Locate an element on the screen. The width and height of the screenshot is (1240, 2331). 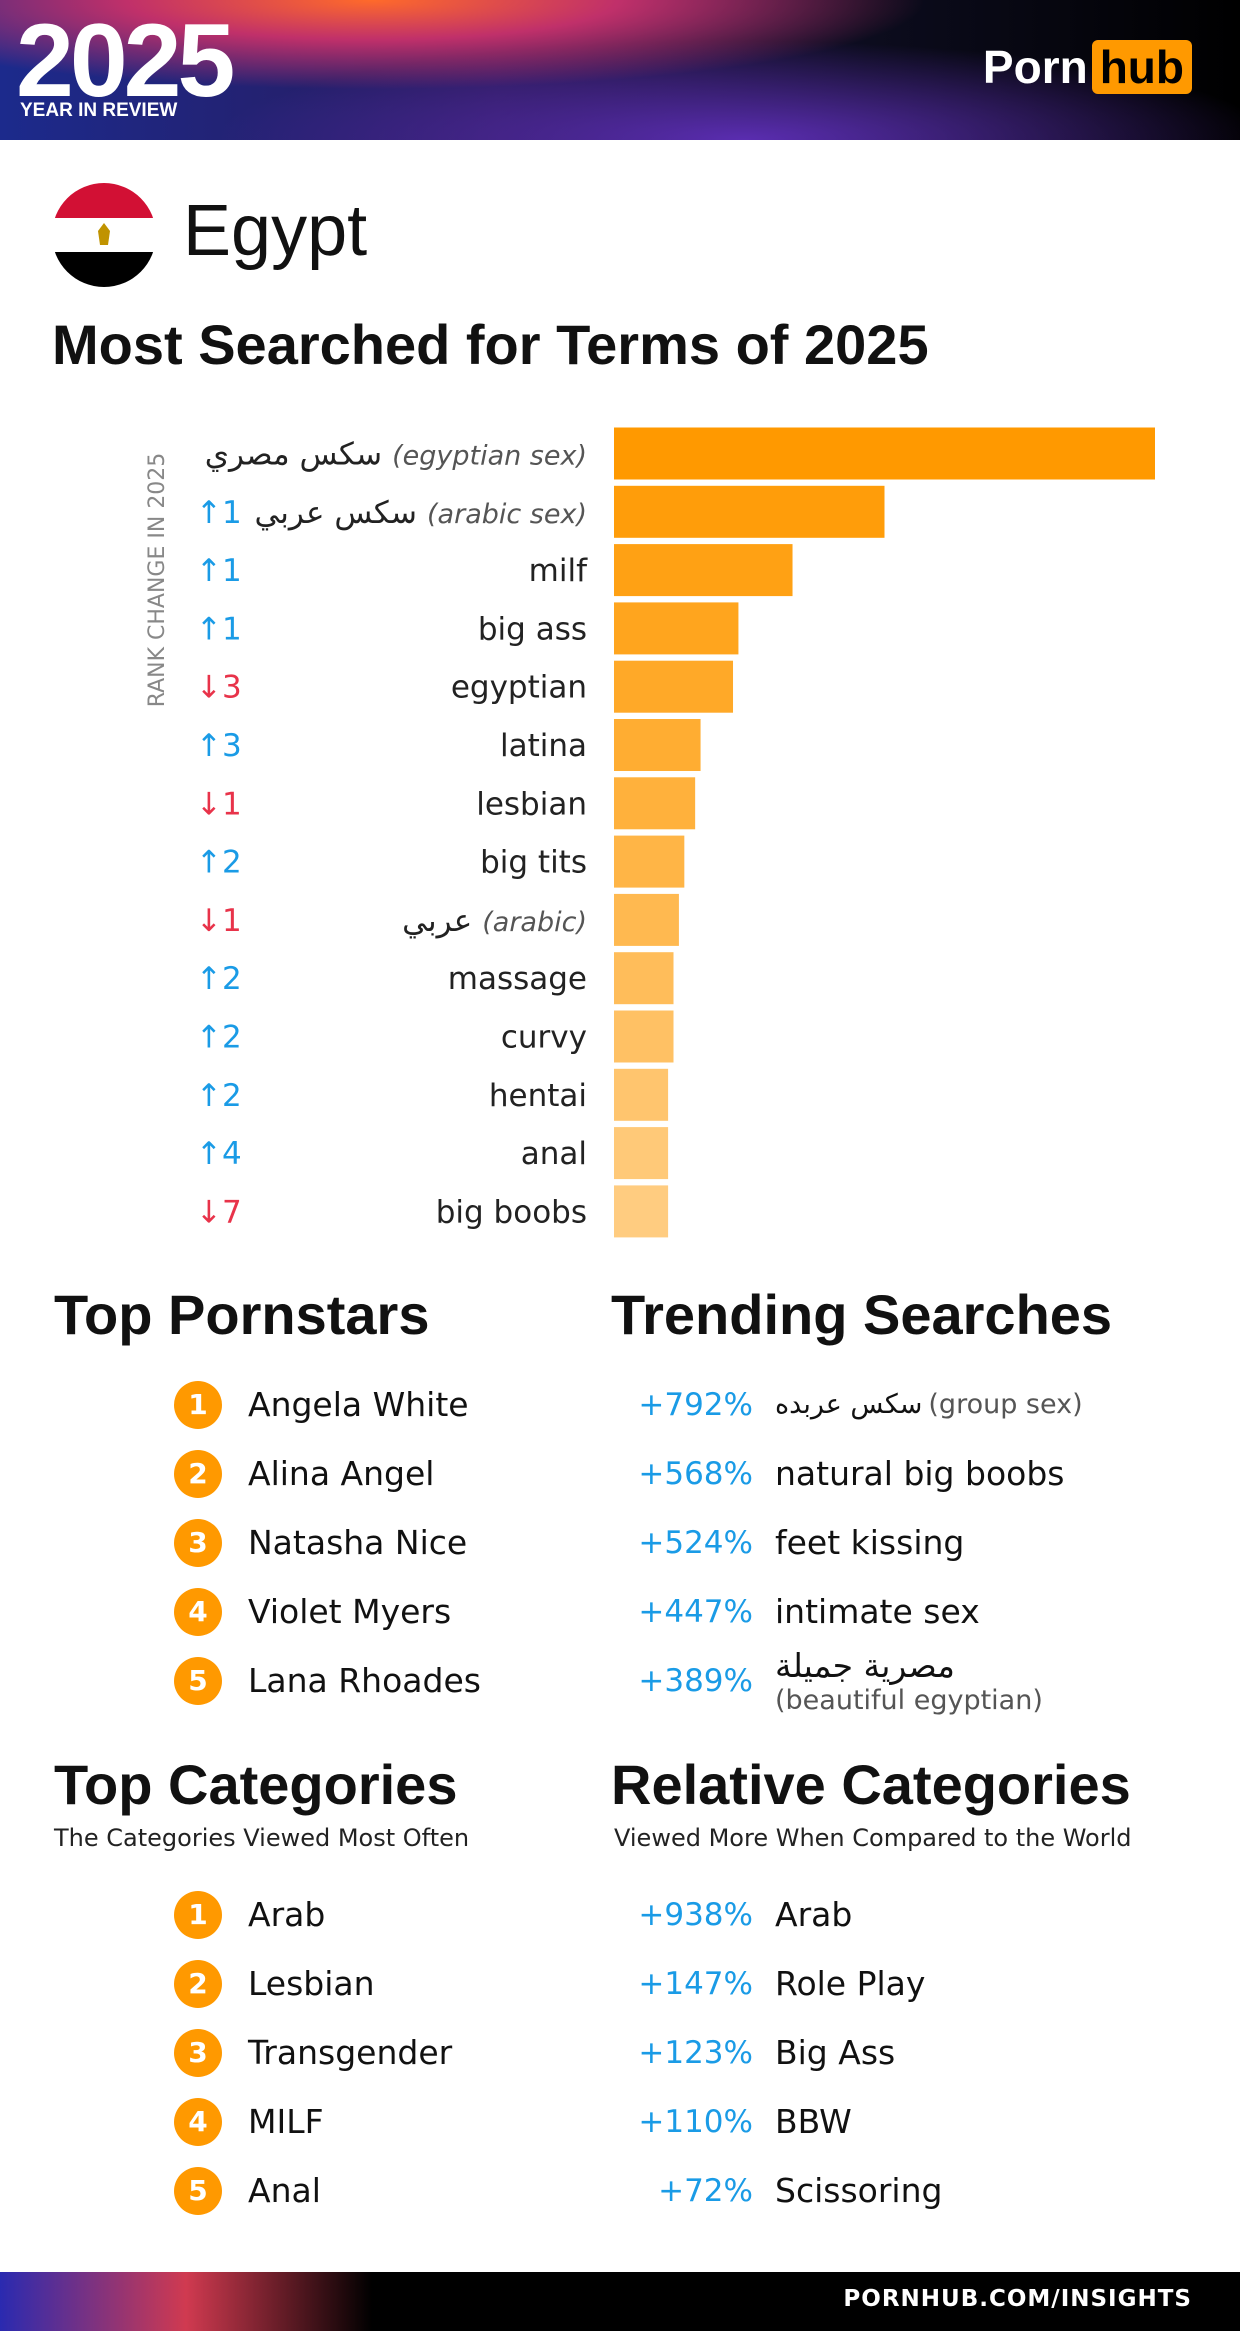
year-subtitle: YEAR IN REVIEW is located at coordinates (99, 110).